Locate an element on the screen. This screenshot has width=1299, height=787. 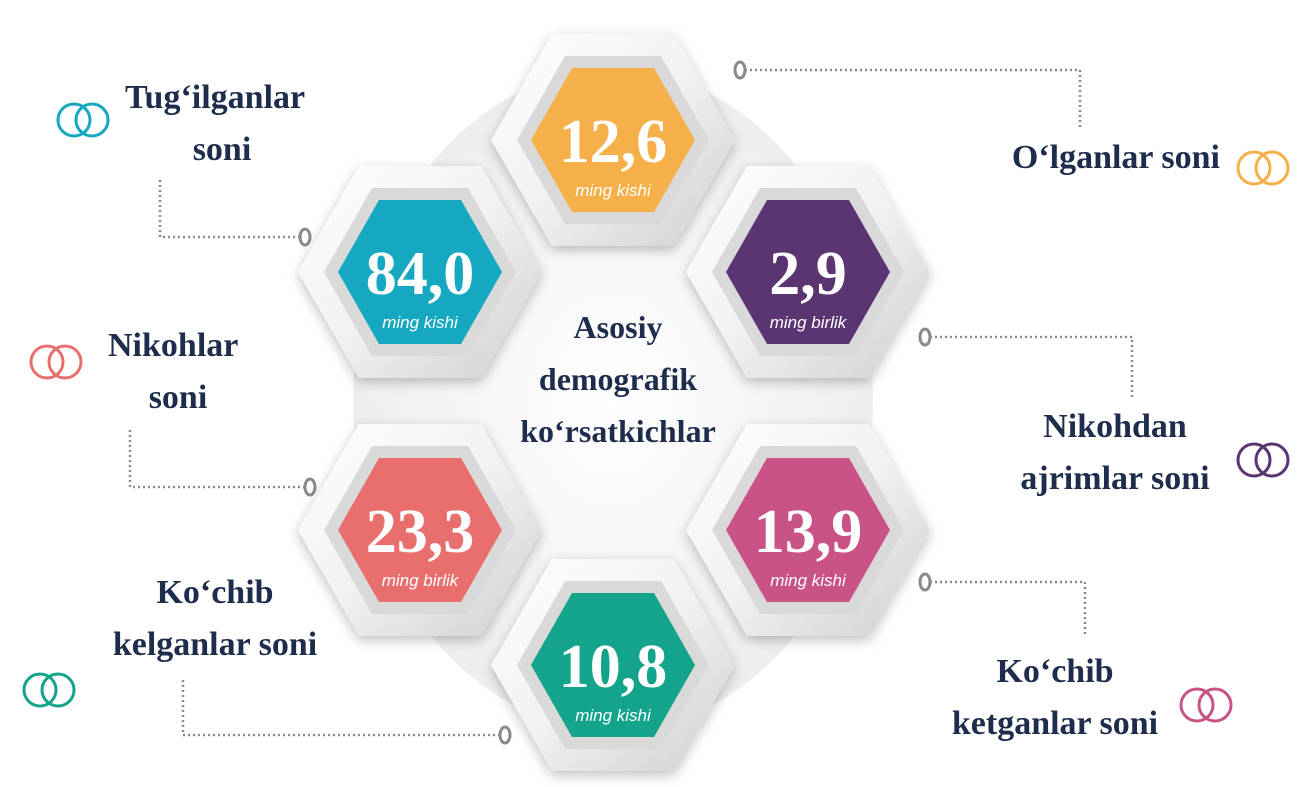
hexagon-card: 2,9 ming birlik is located at coordinates (808, 272).